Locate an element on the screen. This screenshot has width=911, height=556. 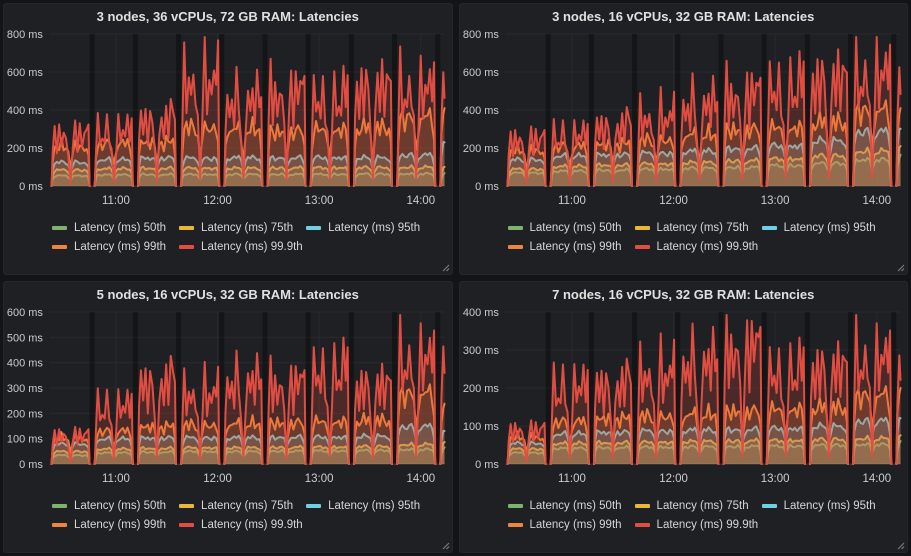
panel-title: 7 nodes, 16 vCPUs, 32 GB RAM: Latencies is located at coordinates (683, 294).